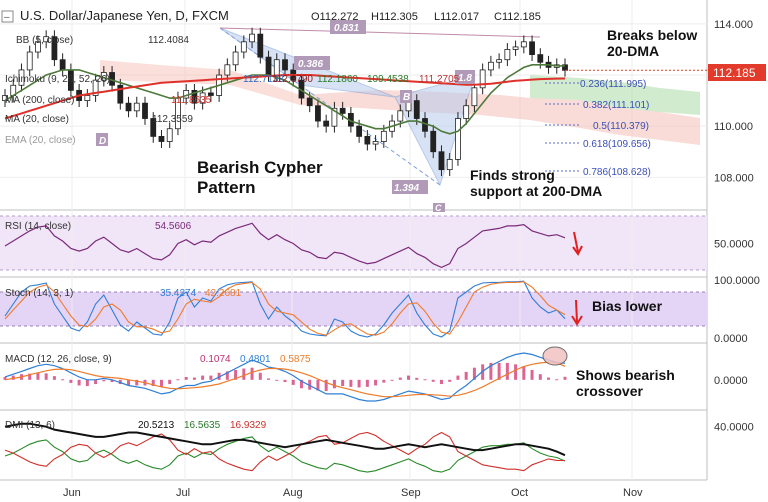 The height and width of the screenshot is (502, 768). Describe the element at coordinates (285, 379) in the screenshot. I see `macd-signal-line` at that location.